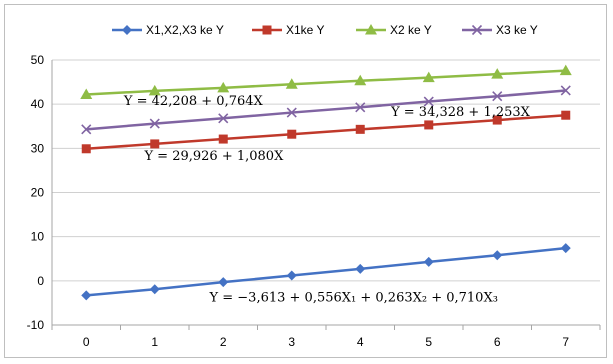 This screenshot has width=613, height=364. I want to click on equation-label: Y = 42,208 + 0,764X, so click(193, 101).